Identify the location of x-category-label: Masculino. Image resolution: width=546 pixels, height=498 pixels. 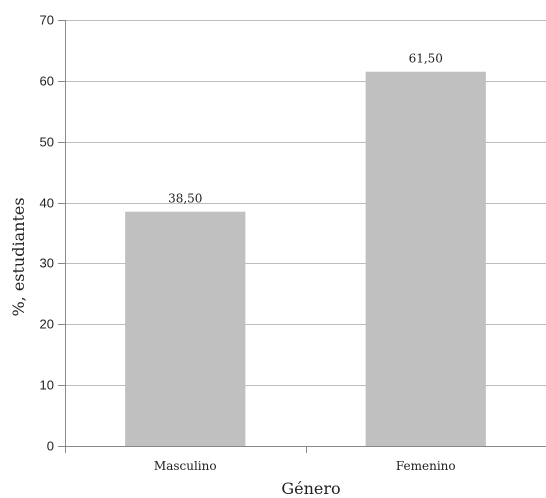
(185, 466).